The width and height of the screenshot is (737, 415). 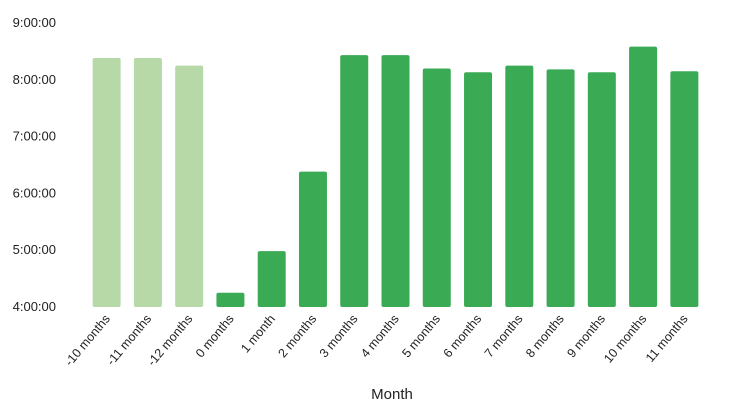 What do you see at coordinates (215, 336) in the screenshot?
I see `x-tick-label: 0 months` at bounding box center [215, 336].